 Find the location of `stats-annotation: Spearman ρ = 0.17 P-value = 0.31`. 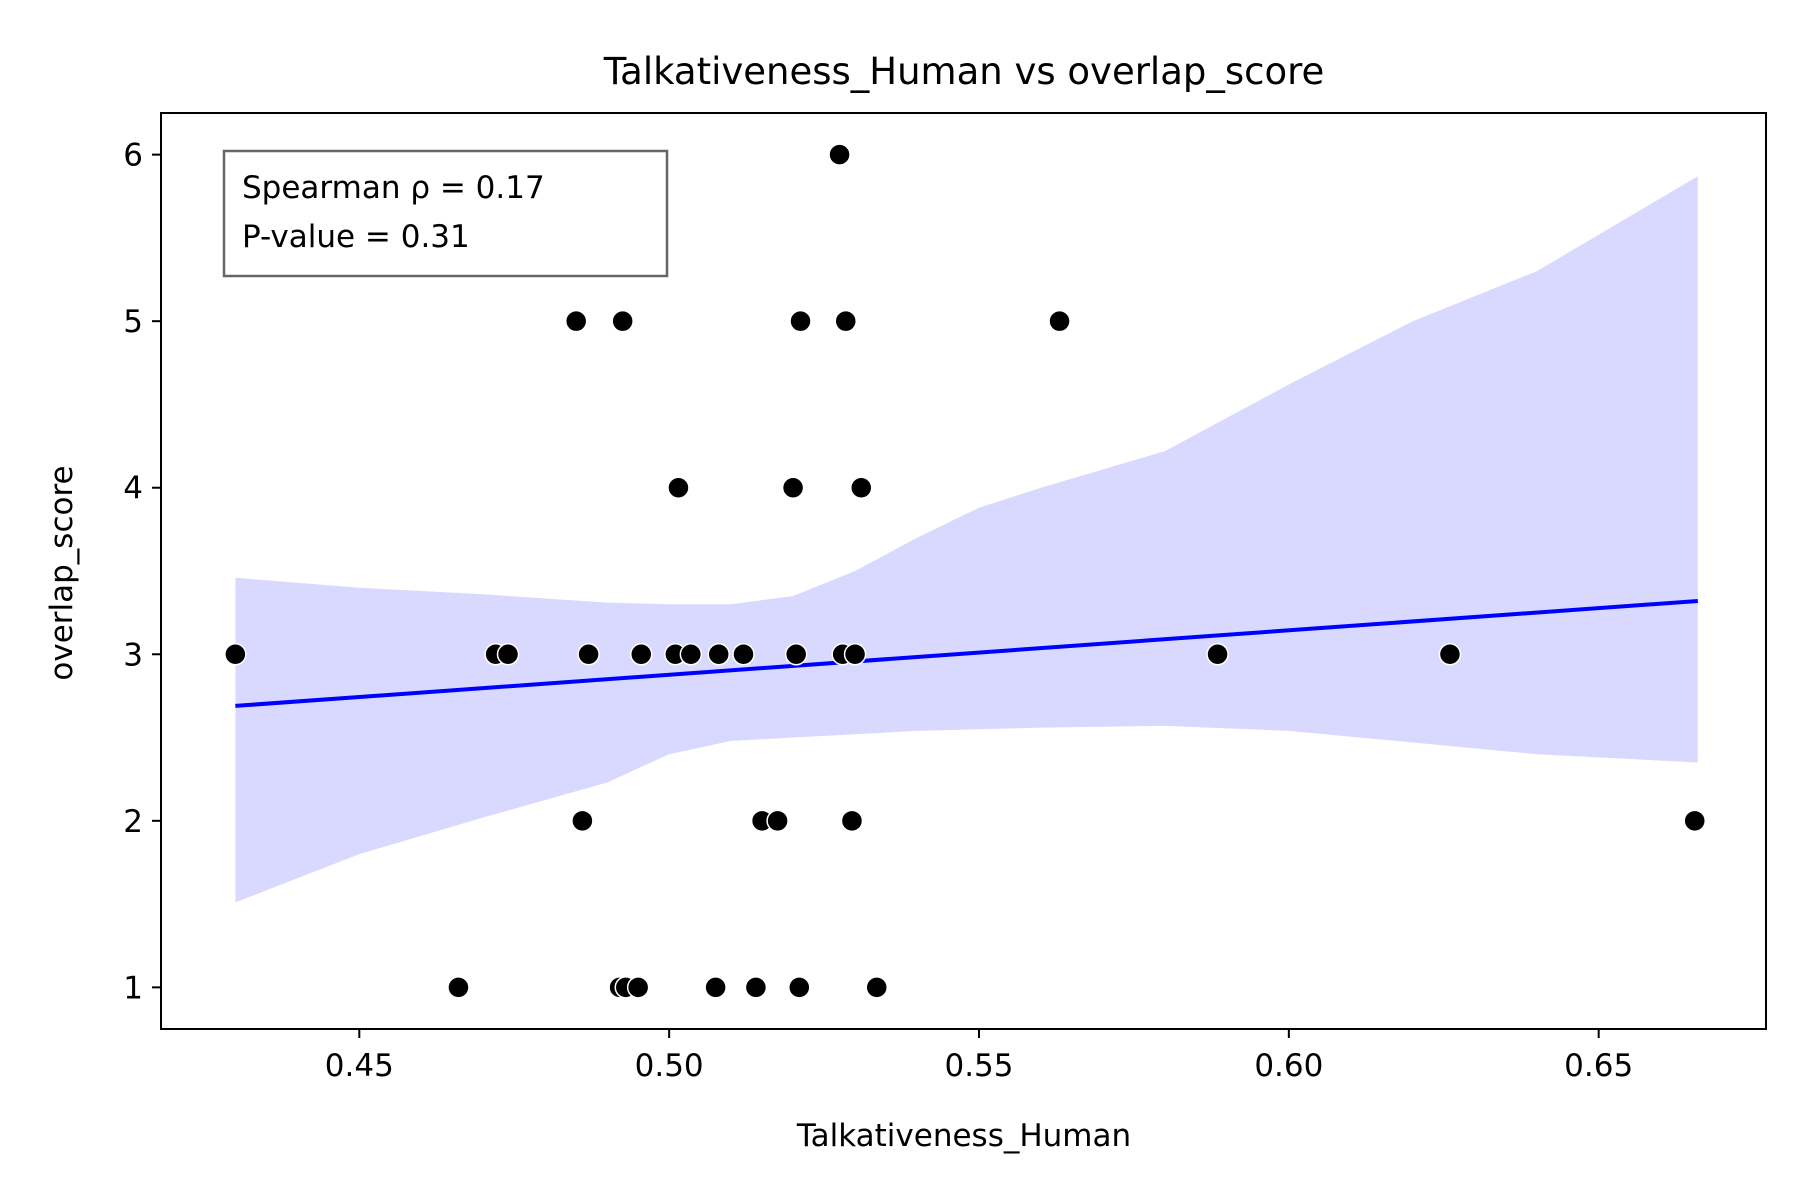

stats-annotation: Spearman ρ = 0.17 P-value = 0.31 is located at coordinates (445, 213).